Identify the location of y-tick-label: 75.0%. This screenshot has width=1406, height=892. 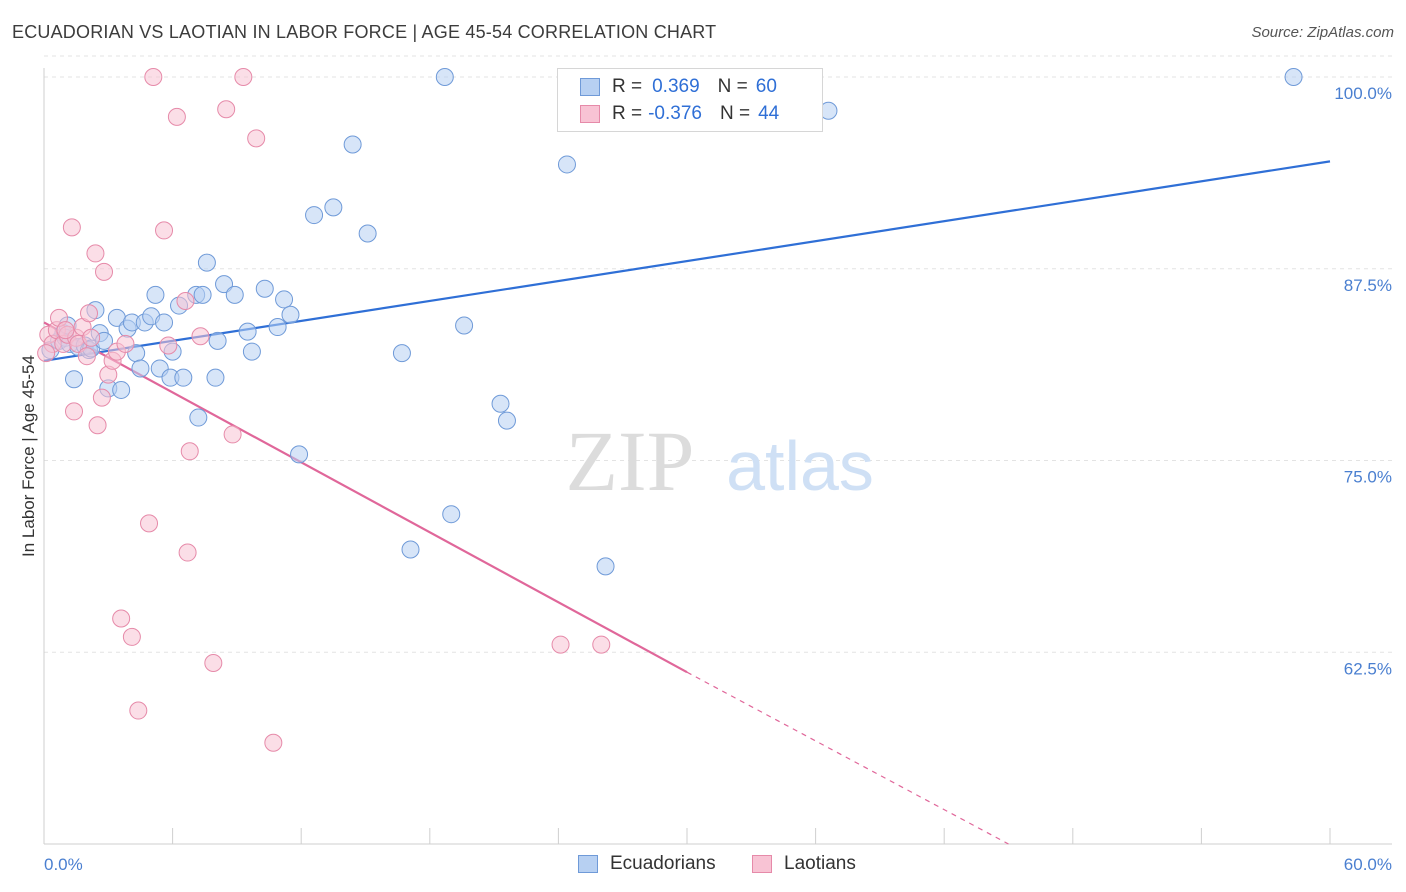
(1368, 477).